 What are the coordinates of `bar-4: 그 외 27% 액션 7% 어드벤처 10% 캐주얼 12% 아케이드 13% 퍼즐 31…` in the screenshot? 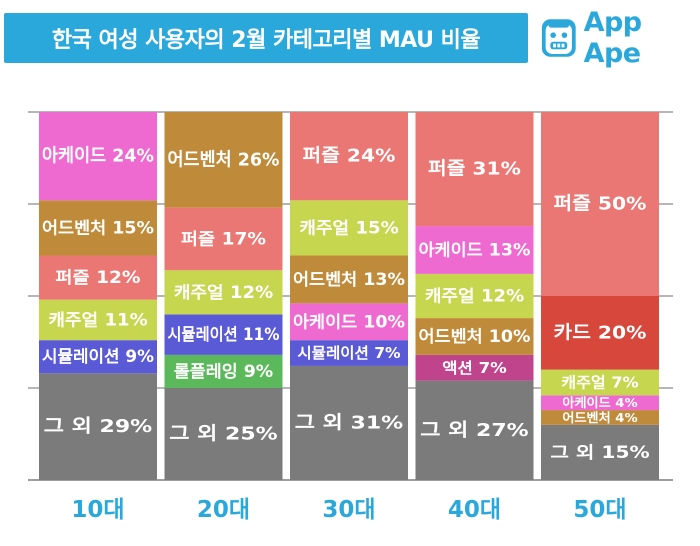 It's located at (474, 296).